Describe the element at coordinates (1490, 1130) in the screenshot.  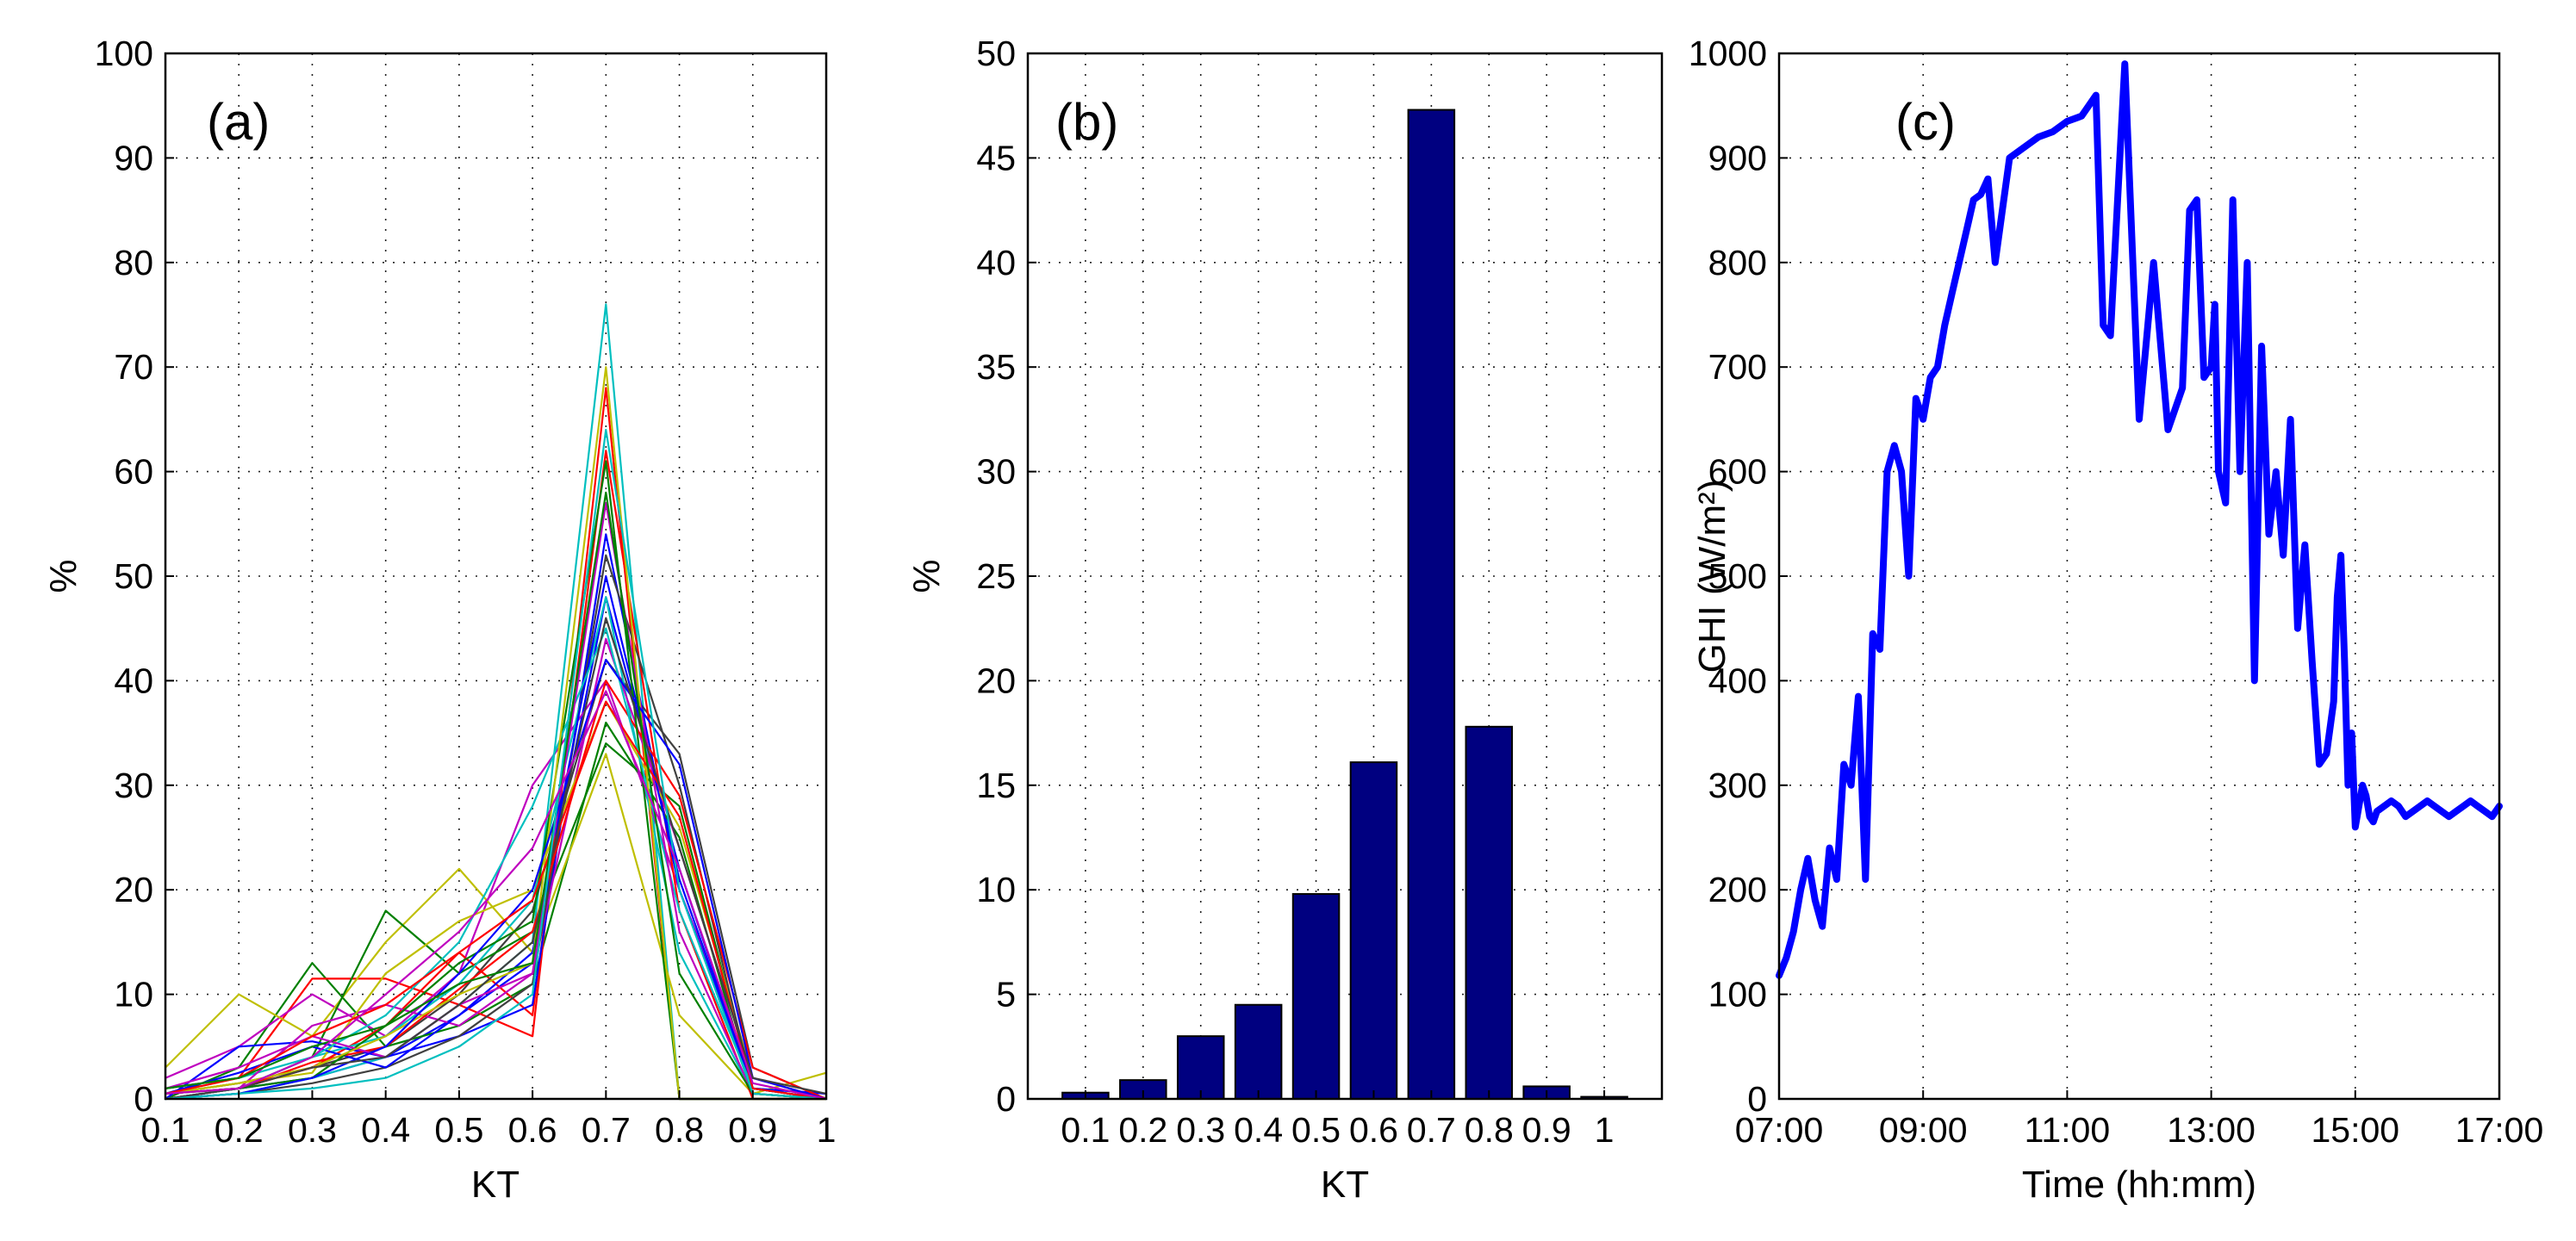
I see `panel-b-xtick-label: 0.8` at that location.